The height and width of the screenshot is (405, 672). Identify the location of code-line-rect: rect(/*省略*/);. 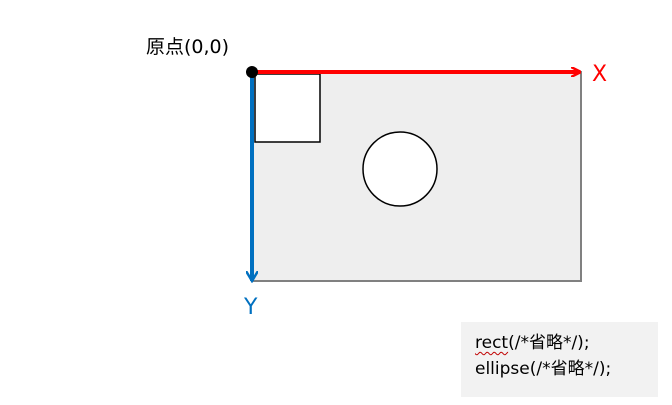
(566, 343).